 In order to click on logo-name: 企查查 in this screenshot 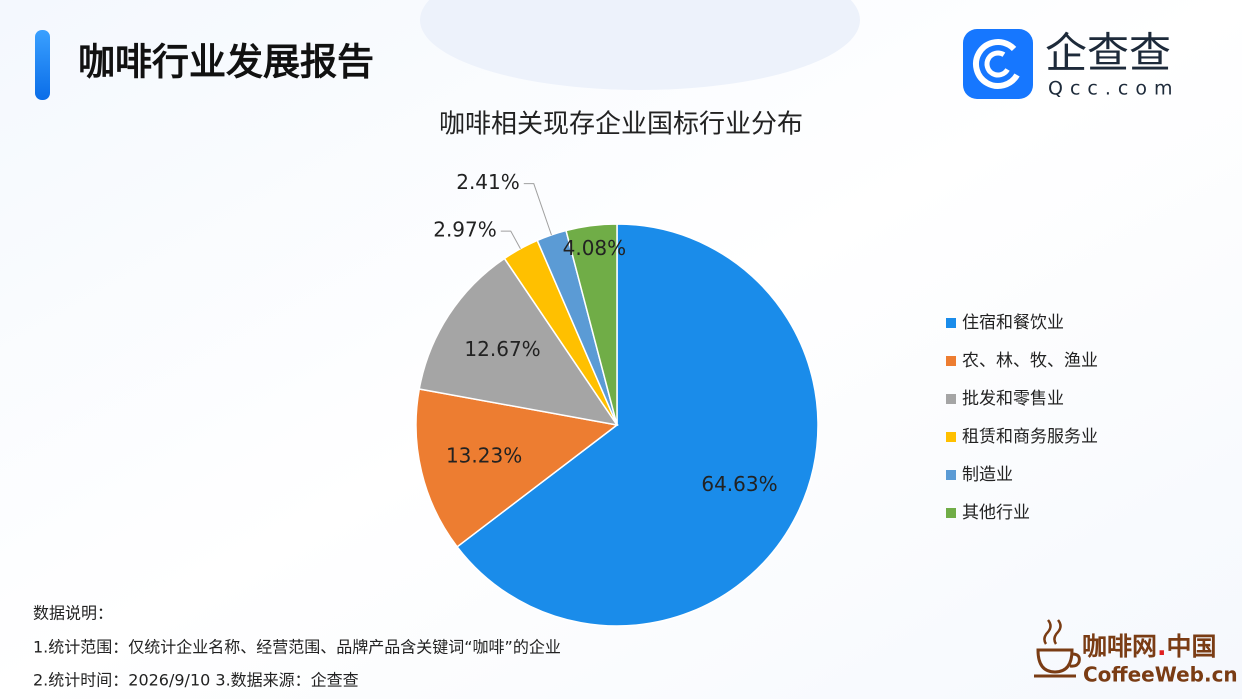, I will do `click(1108, 53)`.